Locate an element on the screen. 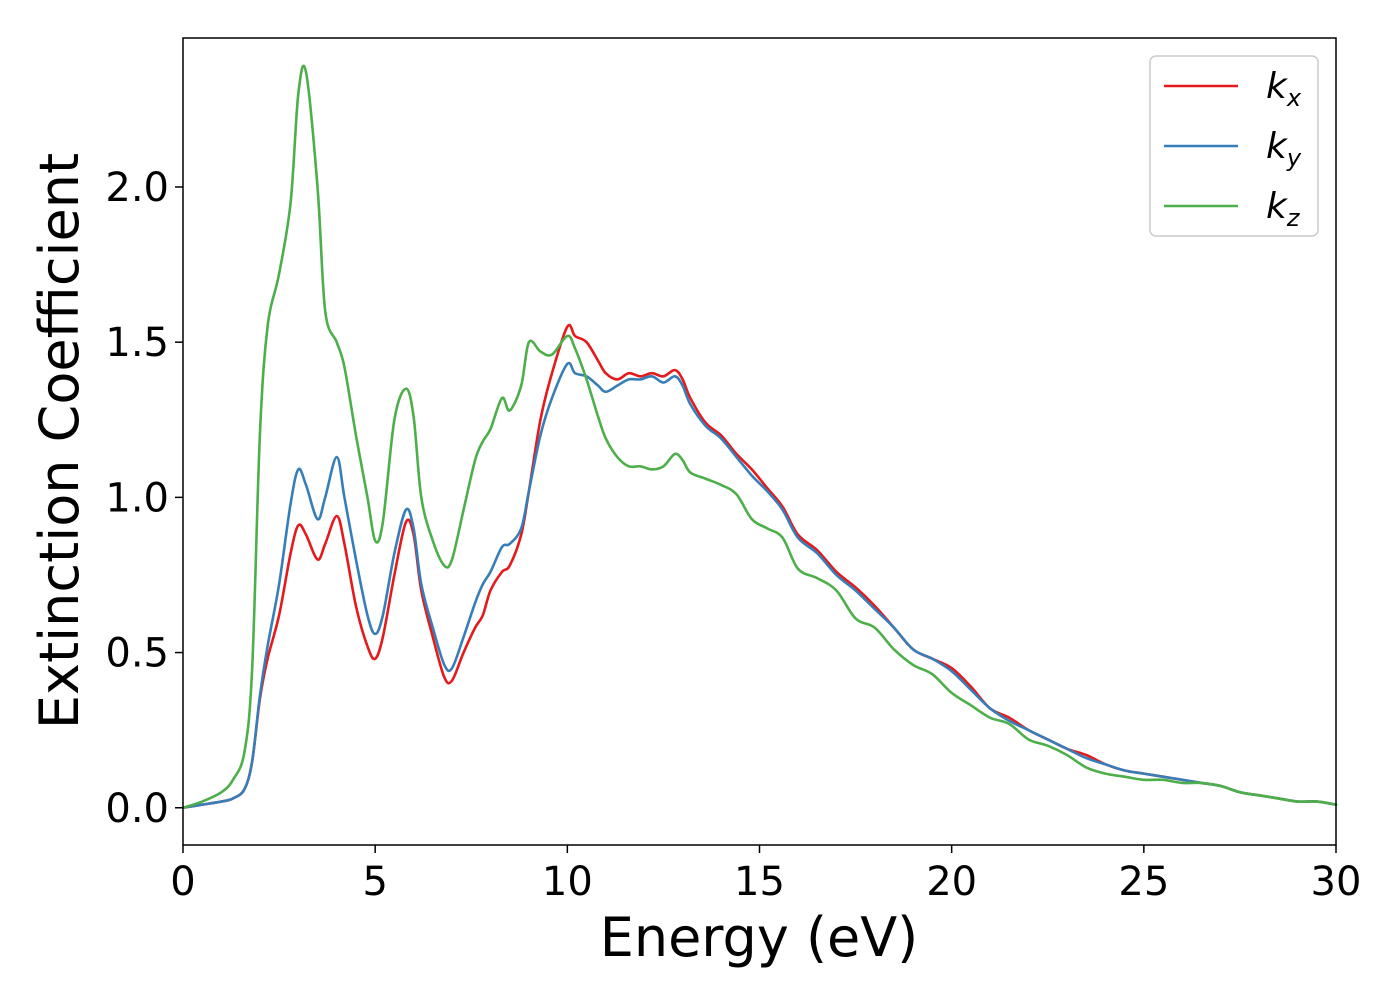 Image resolution: width=1400 pixels, height=1000 pixels. y-tick-label: 2.0 is located at coordinates (137, 188).